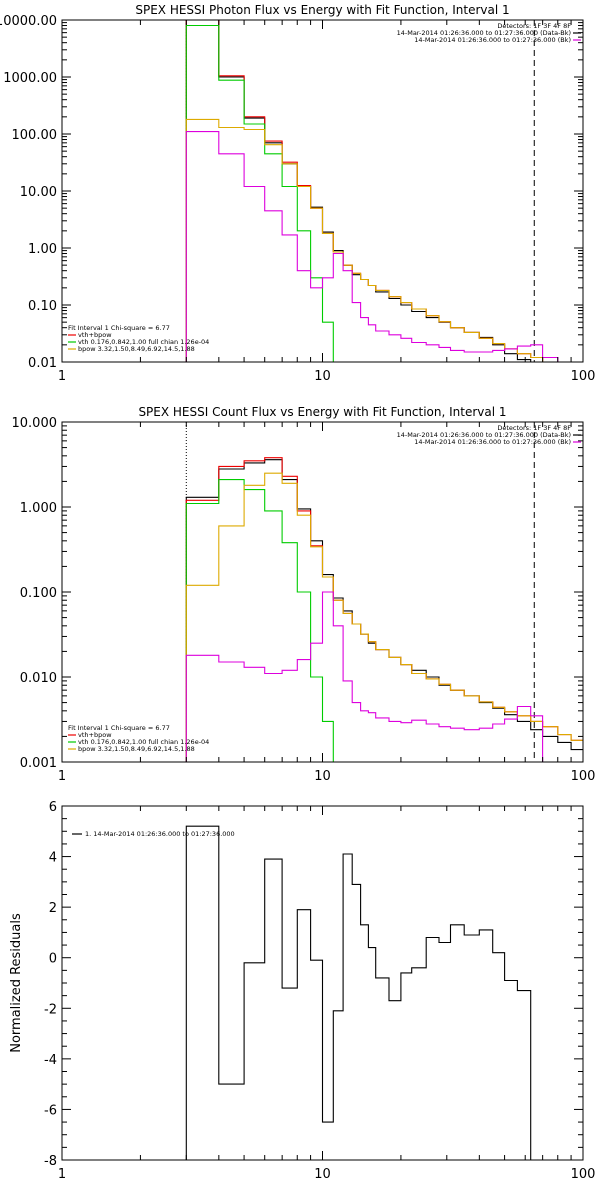  Describe the element at coordinates (53, 908) in the screenshot. I see `y-tick-label: 2` at that location.